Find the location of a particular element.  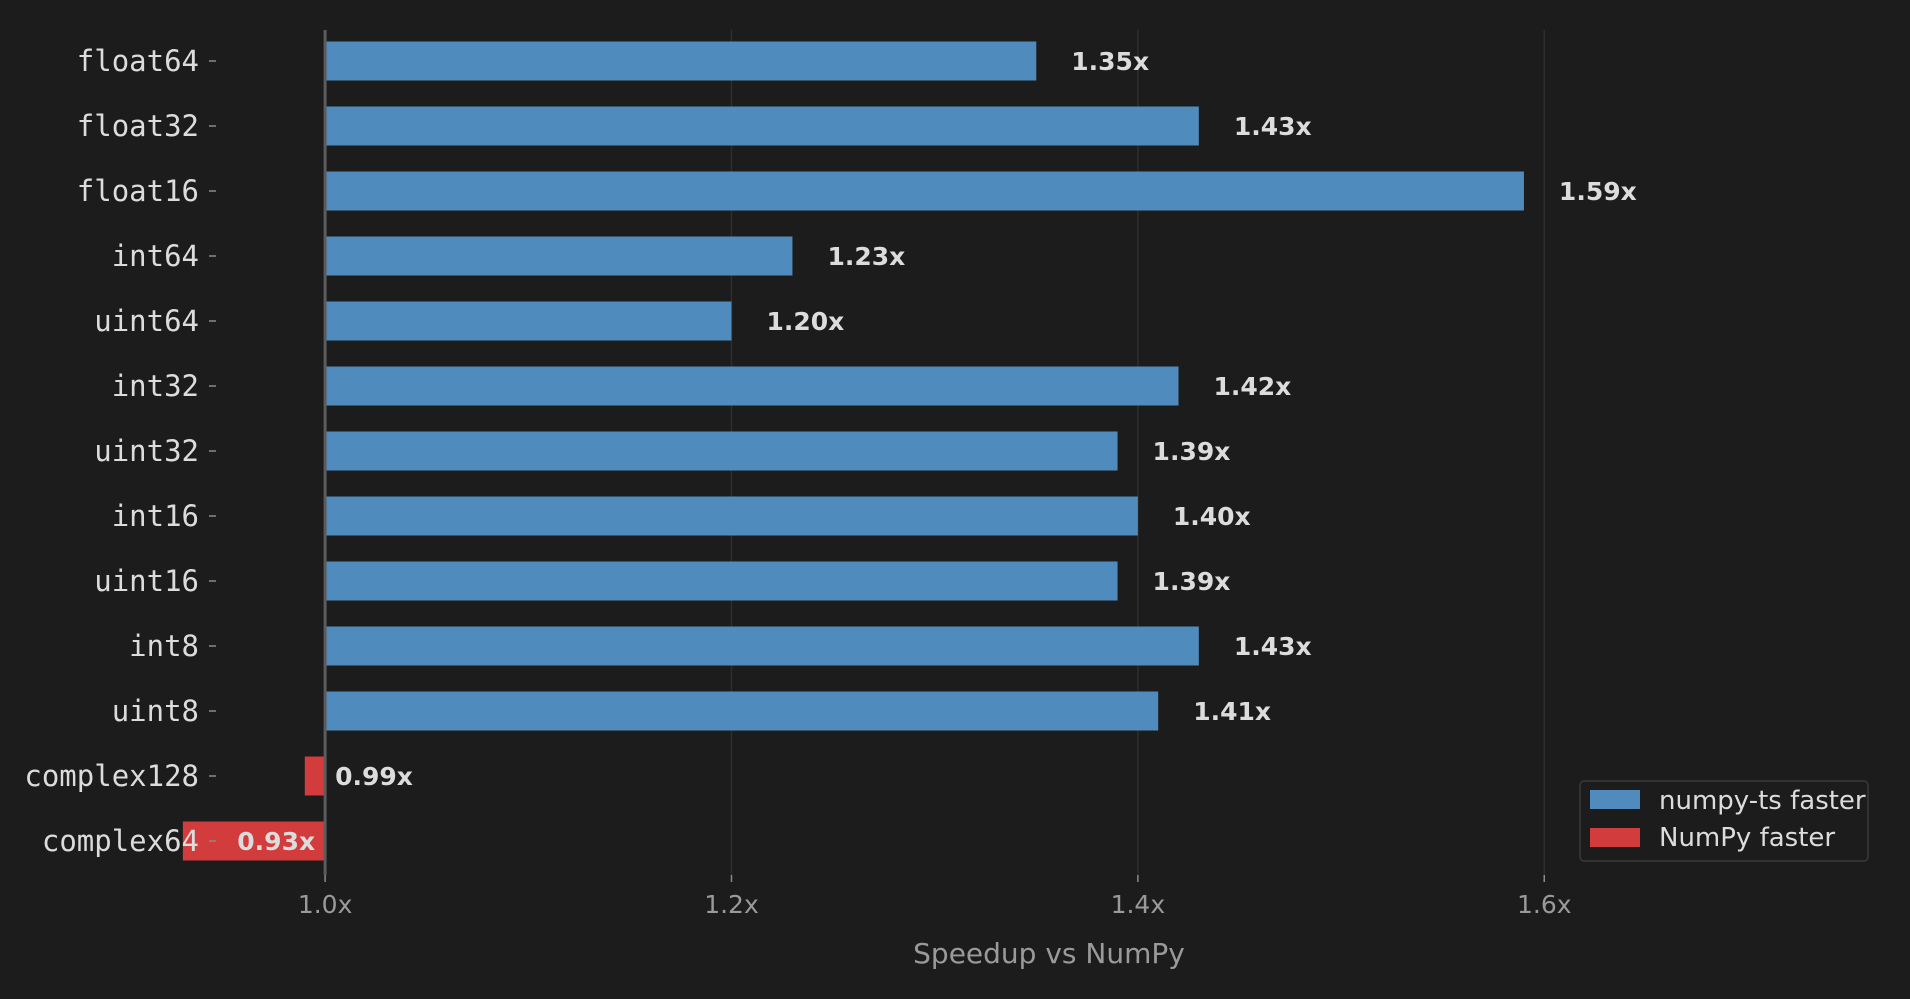

y-tick-label-uint16: uint16 is located at coordinates (146, 581).